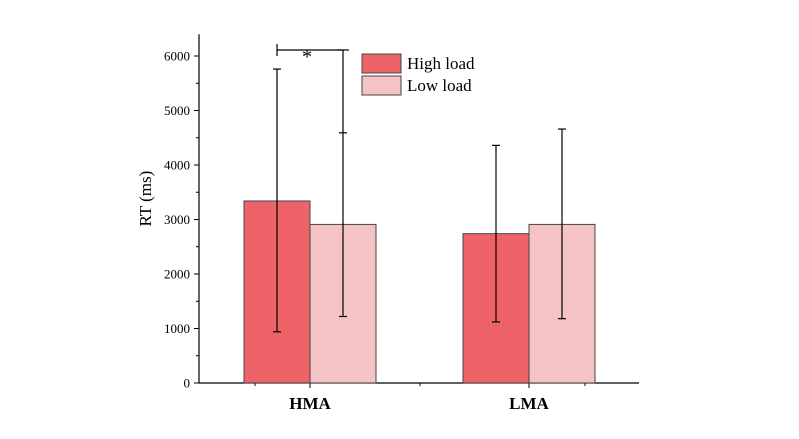  I want to click on x-category-label: HMA, so click(310, 403).